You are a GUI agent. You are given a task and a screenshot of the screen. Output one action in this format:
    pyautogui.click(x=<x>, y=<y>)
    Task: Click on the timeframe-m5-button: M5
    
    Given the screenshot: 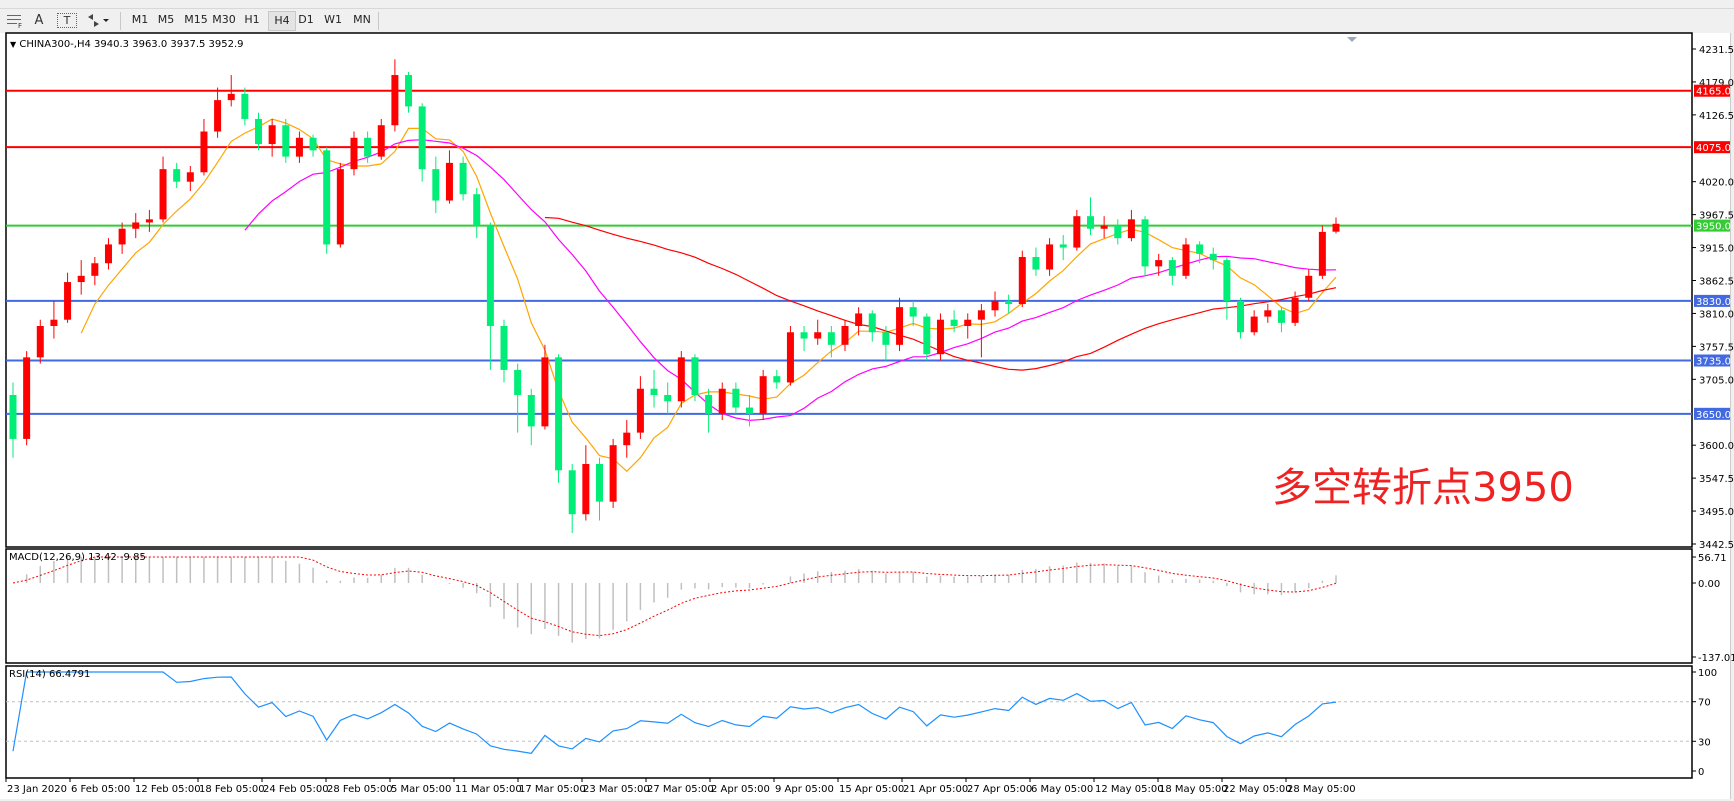 What is the action you would take?
    pyautogui.click(x=166, y=19)
    